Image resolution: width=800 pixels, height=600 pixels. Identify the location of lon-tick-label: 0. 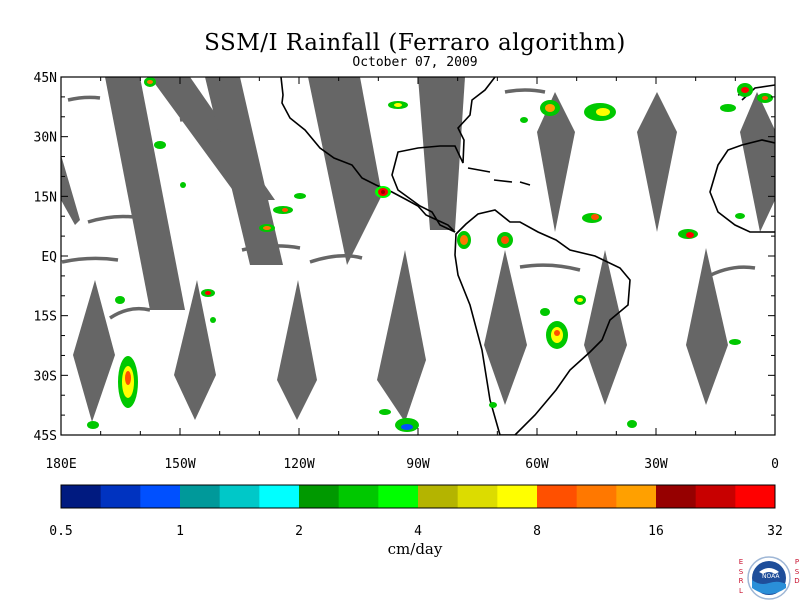
(775, 464).